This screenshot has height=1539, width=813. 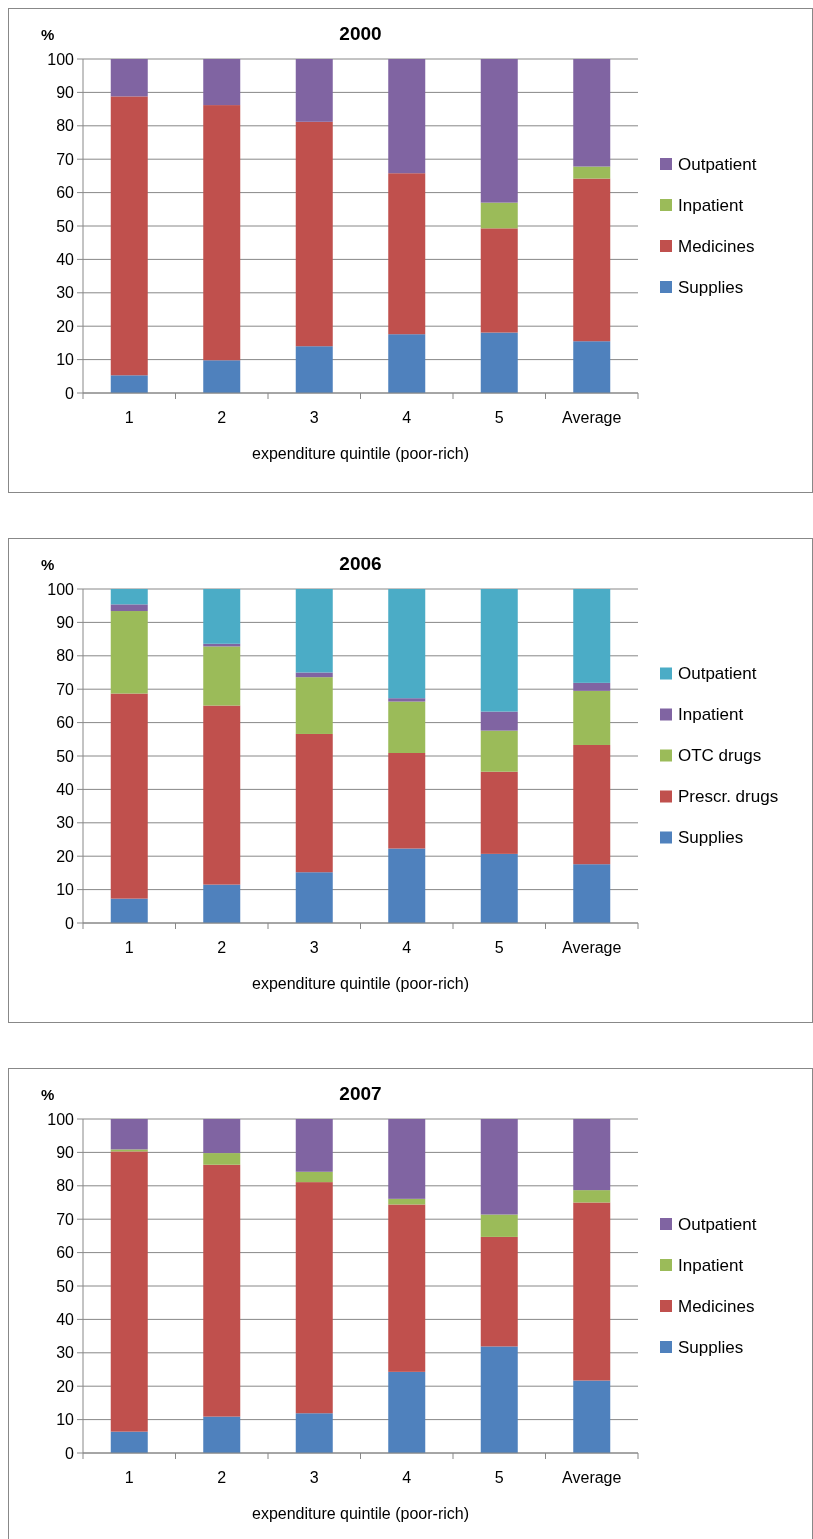 What do you see at coordinates (314, 1477) in the screenshot?
I see `x-tick-label: 3` at bounding box center [314, 1477].